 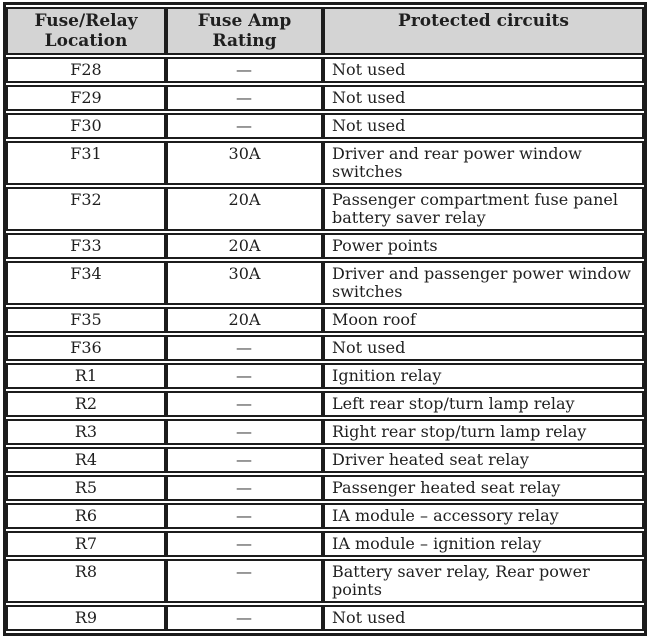 I want to click on table-row: R7 — IA module – ignition relay, so click(x=325, y=544).